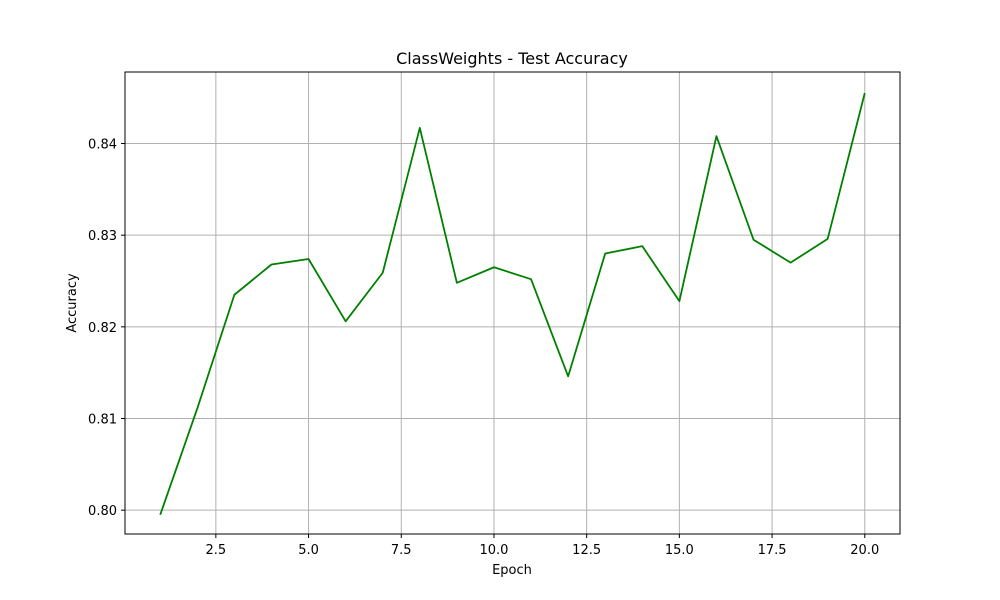 The height and width of the screenshot is (600, 1000). What do you see at coordinates (679, 550) in the screenshot?
I see `x-tick-label: 15.0` at bounding box center [679, 550].